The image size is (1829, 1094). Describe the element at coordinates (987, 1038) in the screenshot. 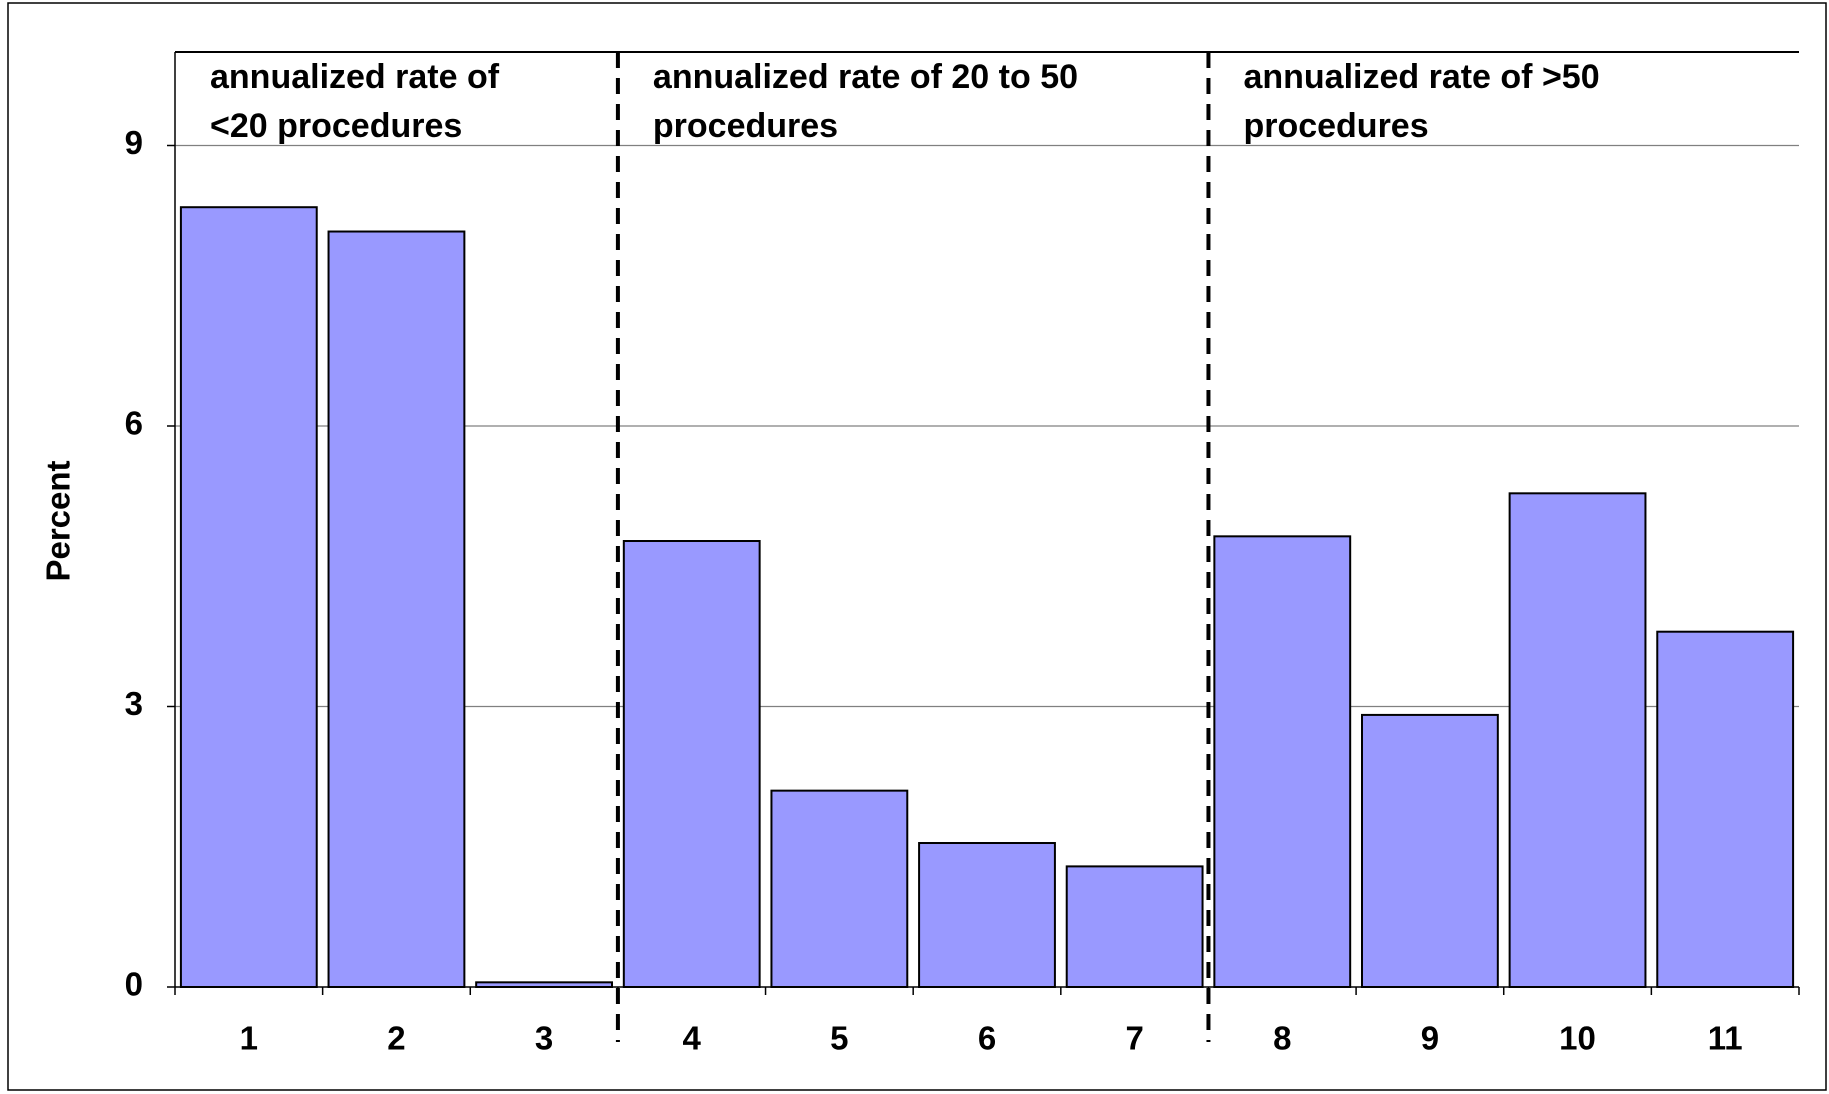

I see `x-tick-label: 6` at that location.